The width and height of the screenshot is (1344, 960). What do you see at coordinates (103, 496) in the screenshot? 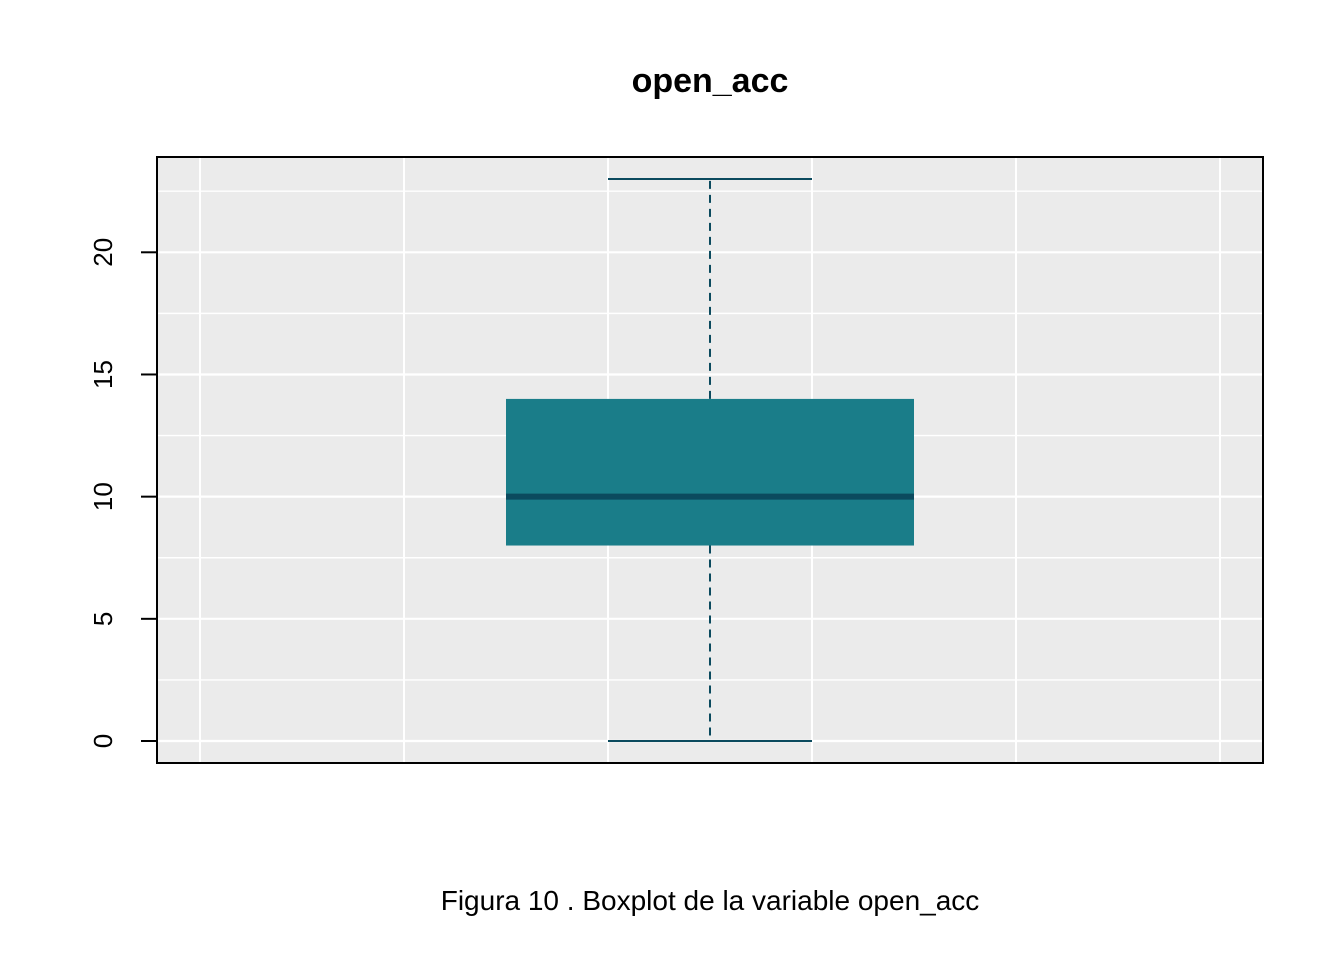
I see `y-tick-label: 10` at bounding box center [103, 496].